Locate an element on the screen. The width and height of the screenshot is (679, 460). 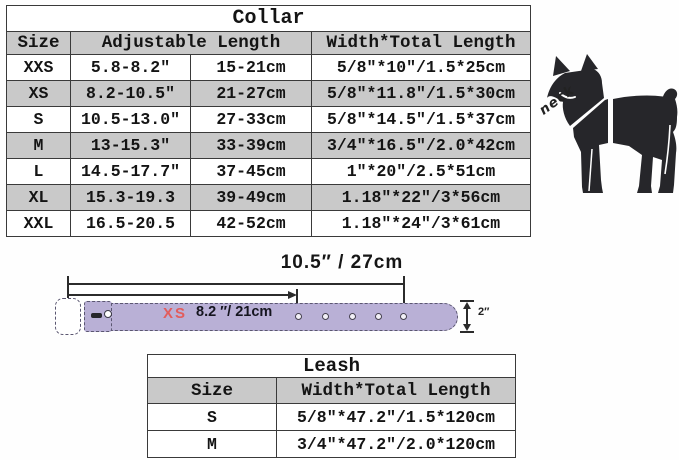
table-row: M 13-15.3″ 33-39cm 3/4″*16.5″/2.0*42cm is located at coordinates (269, 145).